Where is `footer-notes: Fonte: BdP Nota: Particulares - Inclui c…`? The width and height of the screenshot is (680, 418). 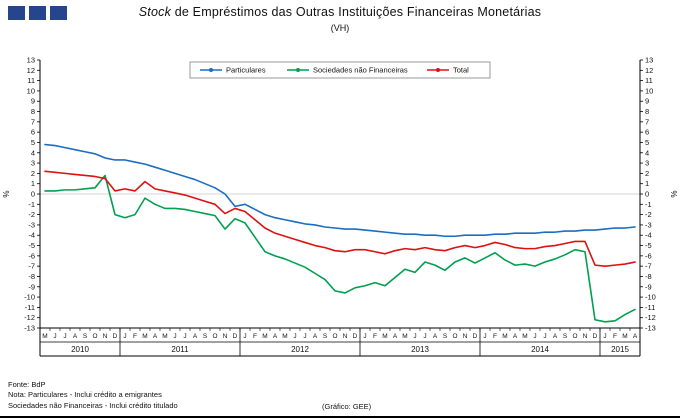 footer-notes: Fonte: BdP Nota: Particulares - Inclui c… is located at coordinates (93, 396).